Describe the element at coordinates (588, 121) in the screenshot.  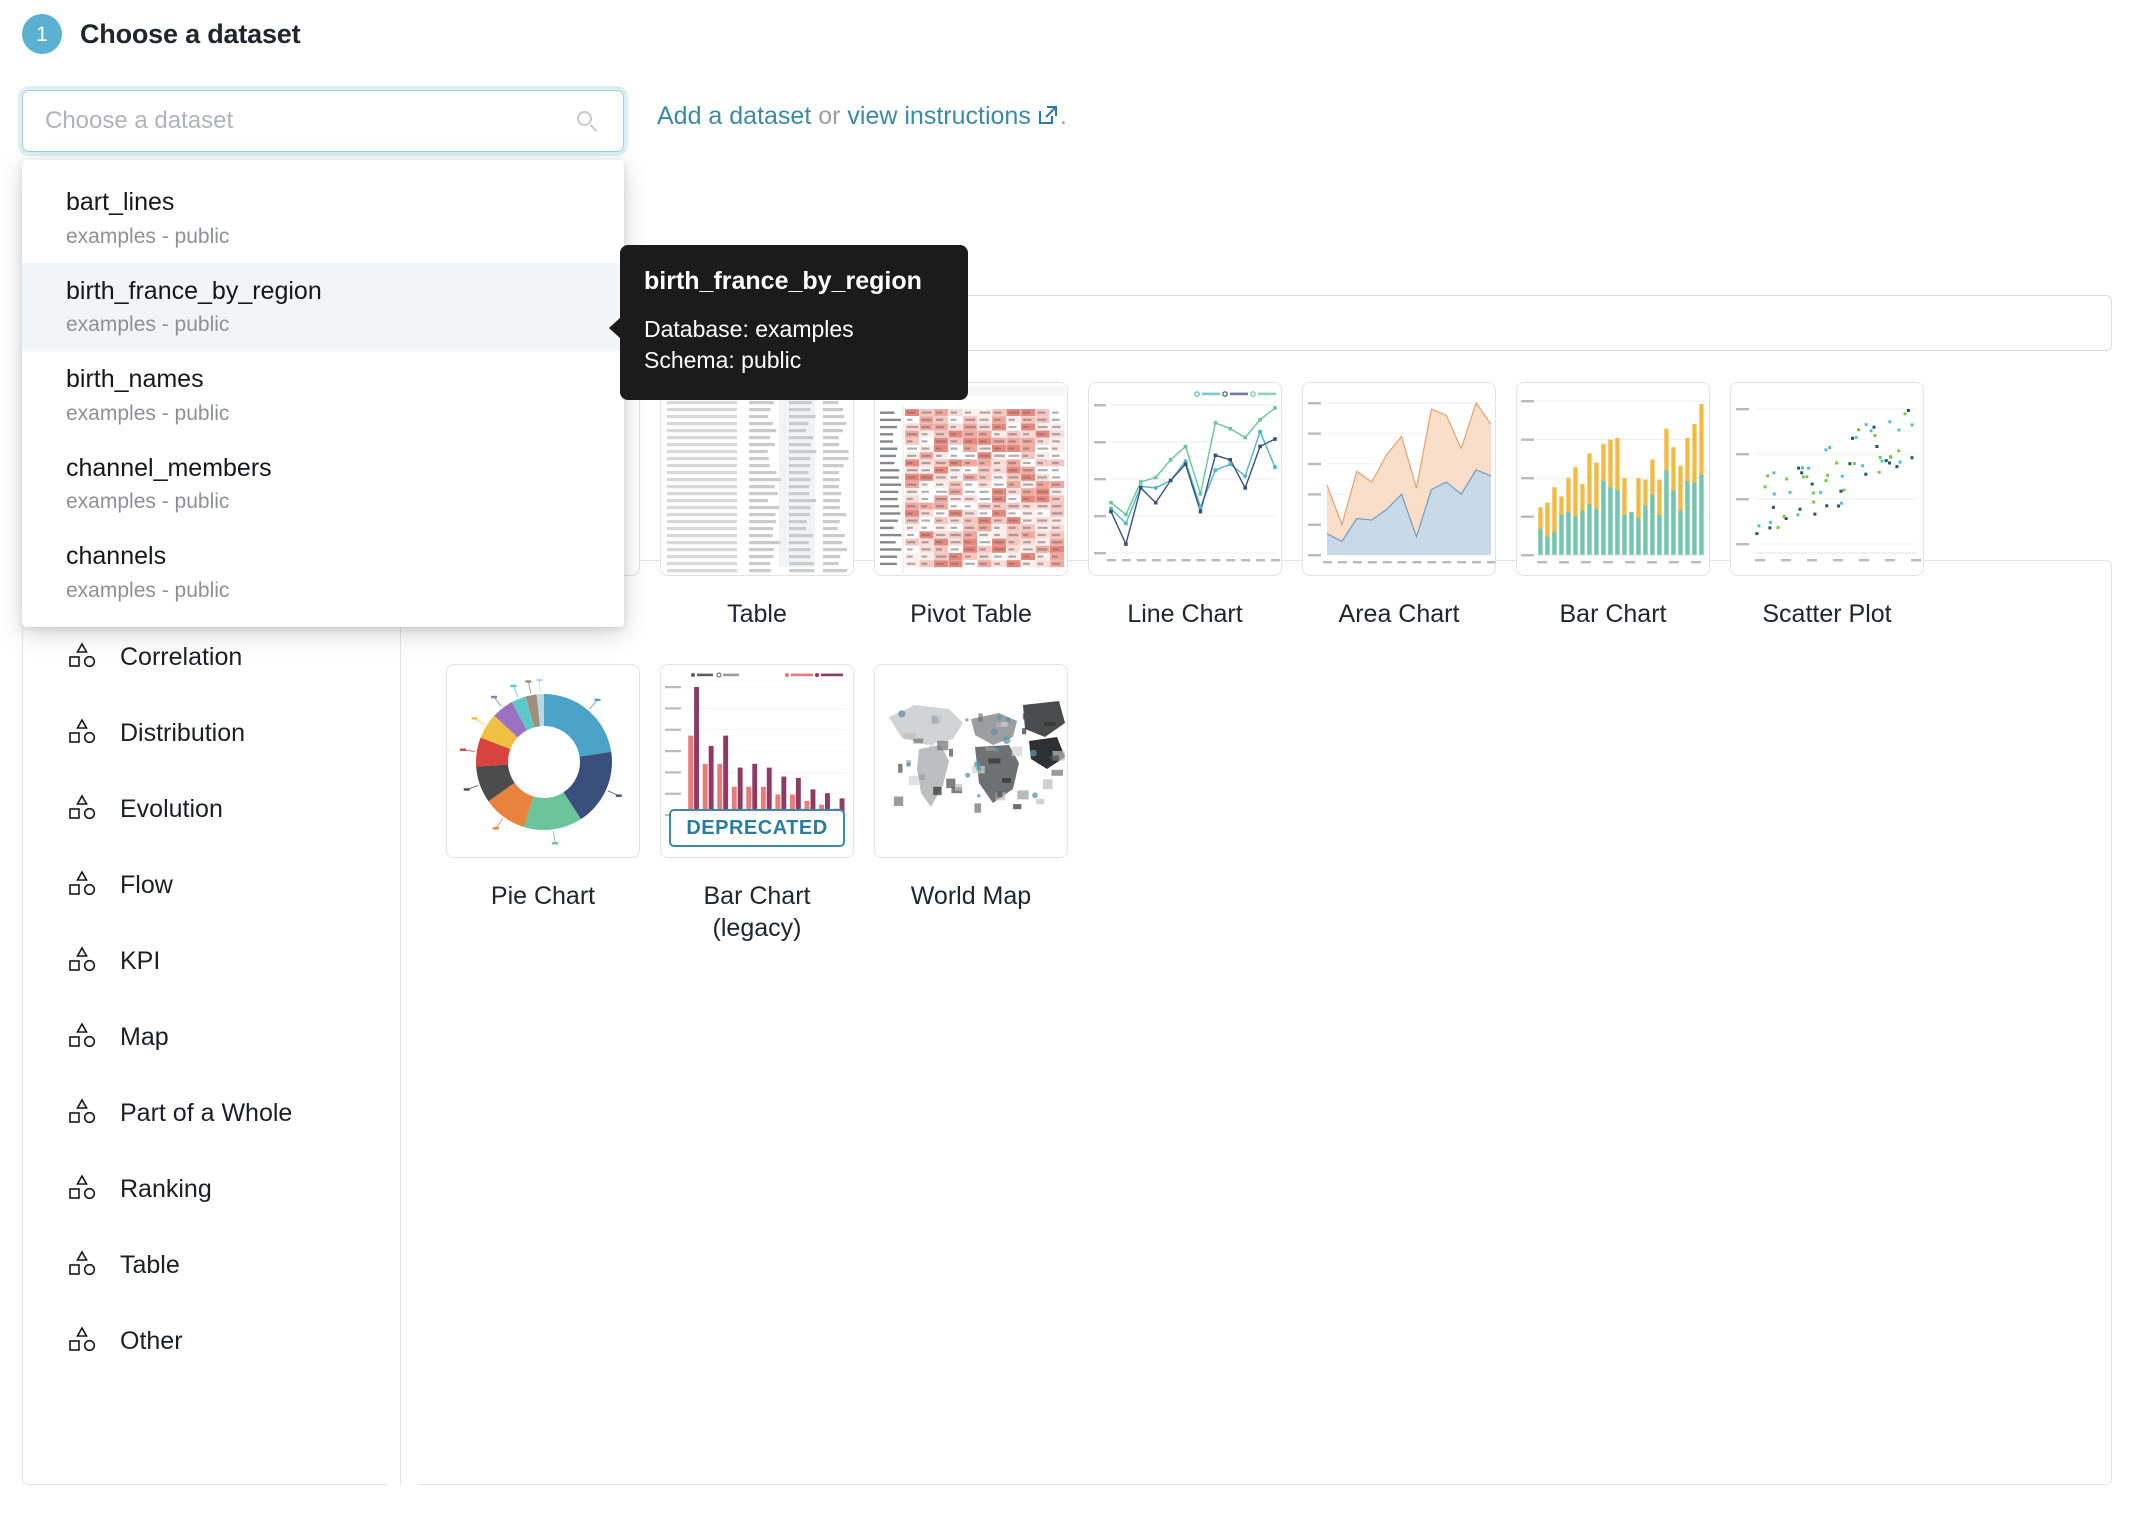
I see `search-icon` at that location.